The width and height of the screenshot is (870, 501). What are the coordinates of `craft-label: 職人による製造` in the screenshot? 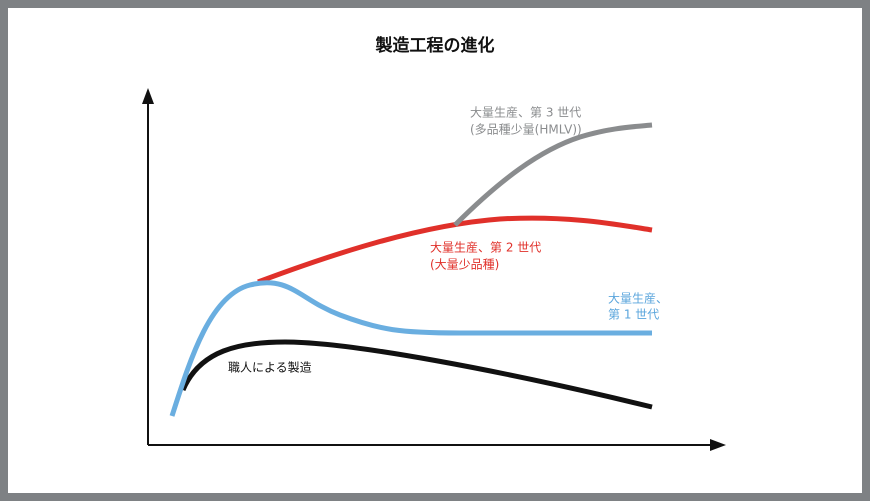 It's located at (270, 368).